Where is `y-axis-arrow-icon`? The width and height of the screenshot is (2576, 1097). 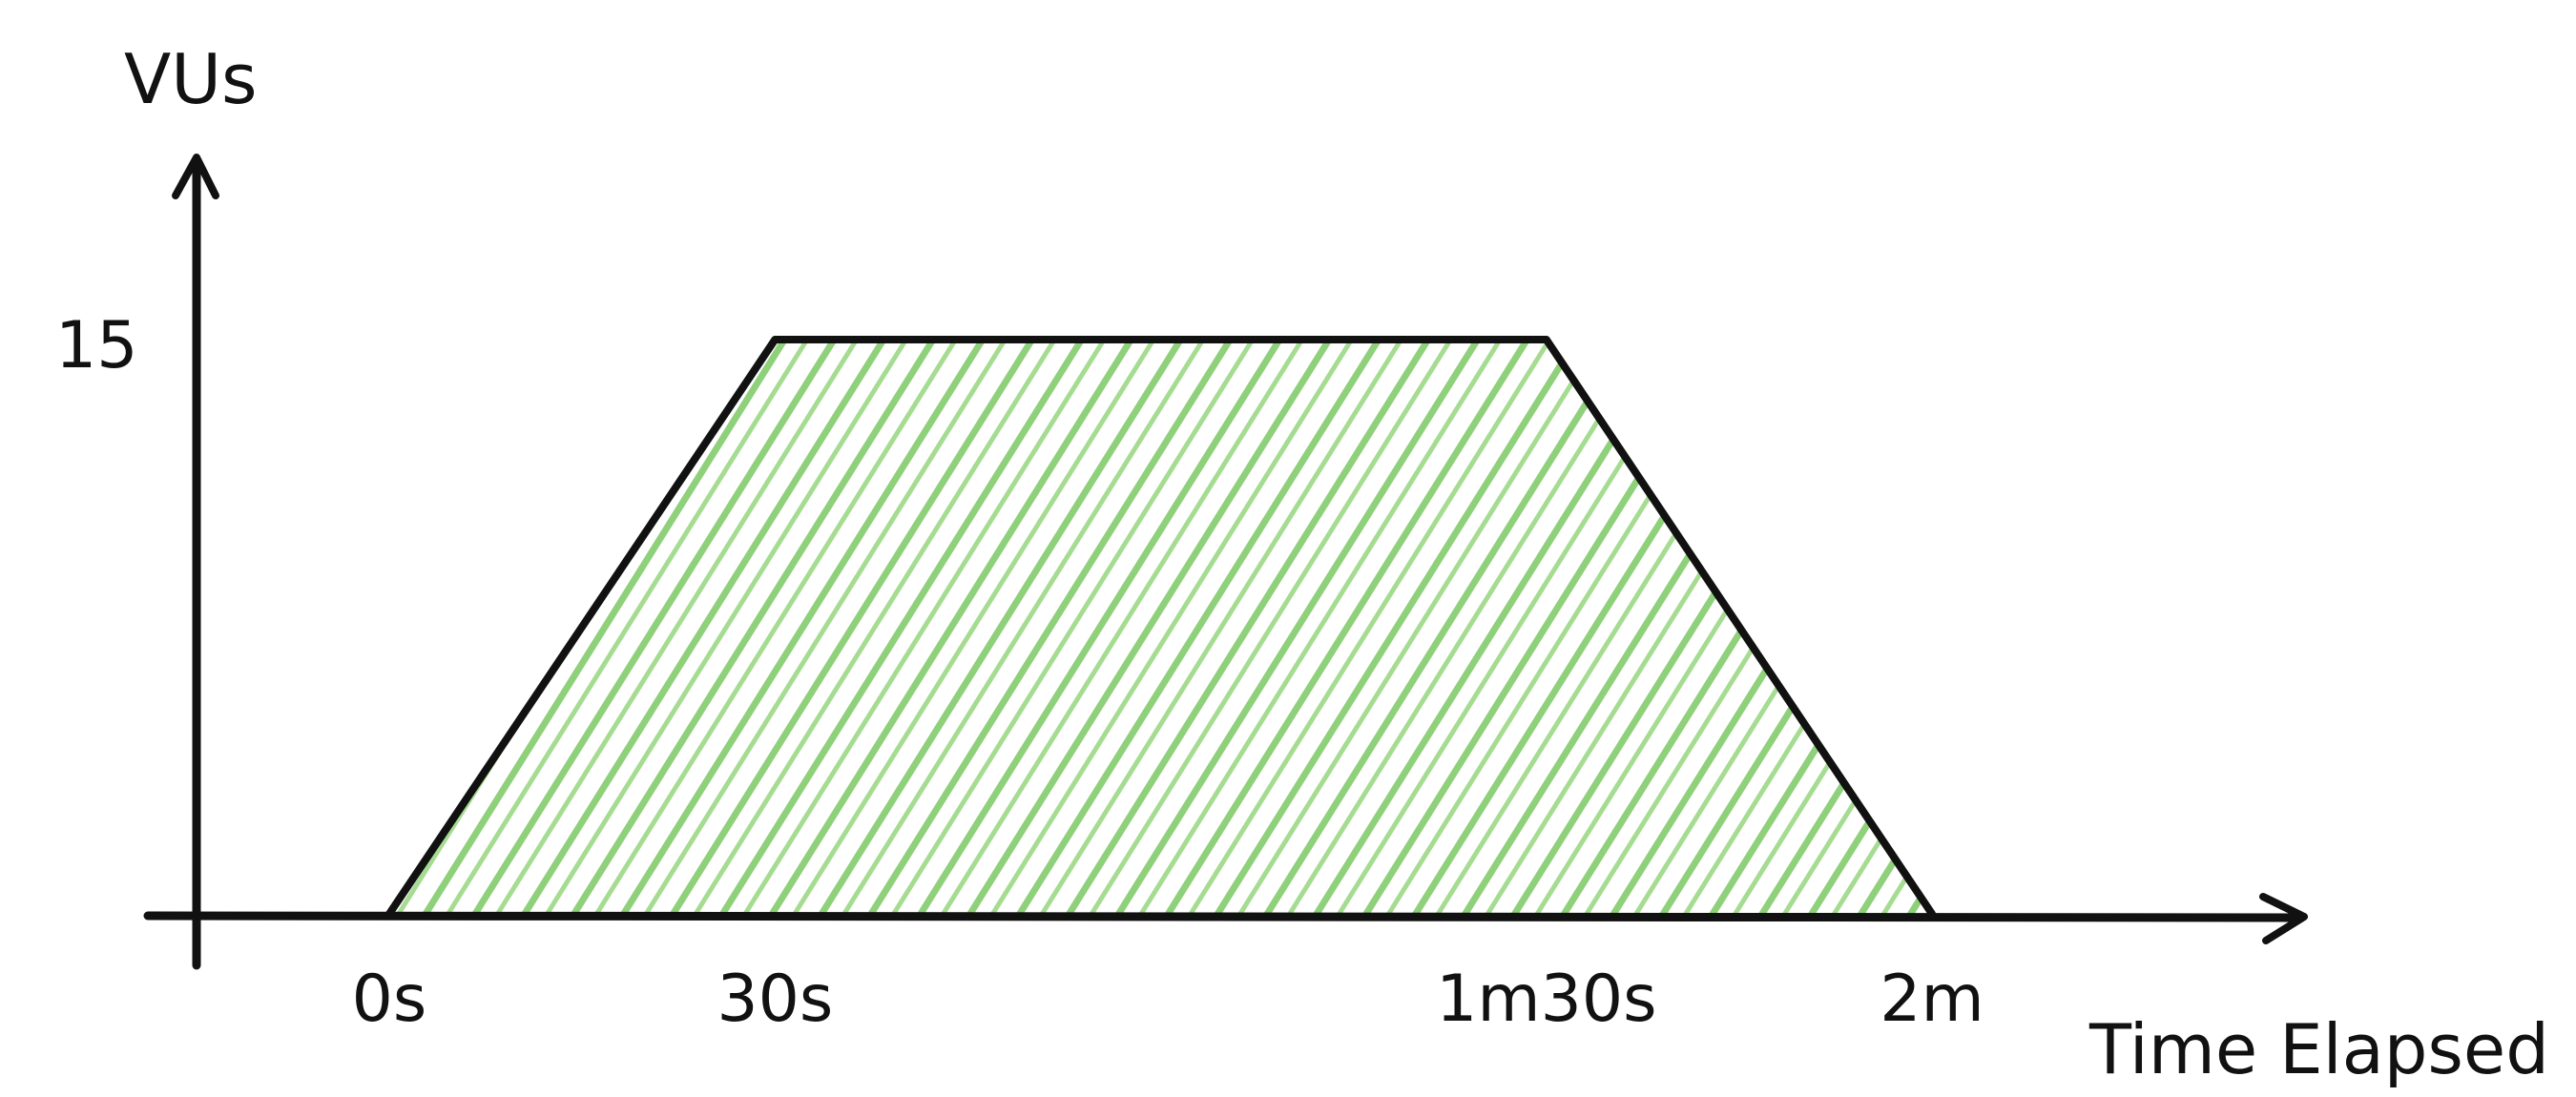 y-axis-arrow-icon is located at coordinates (195, 176).